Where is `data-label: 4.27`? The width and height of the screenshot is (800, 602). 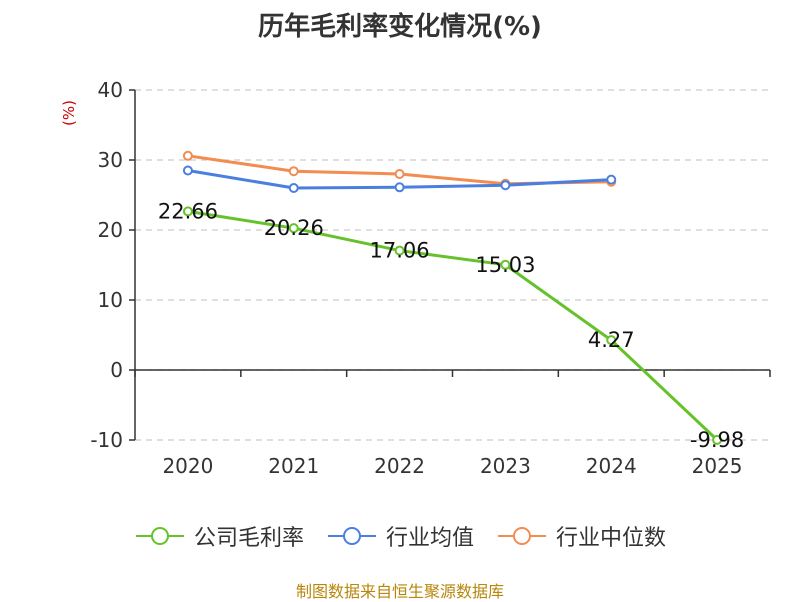
data-label: 4.27 is located at coordinates (611, 340).